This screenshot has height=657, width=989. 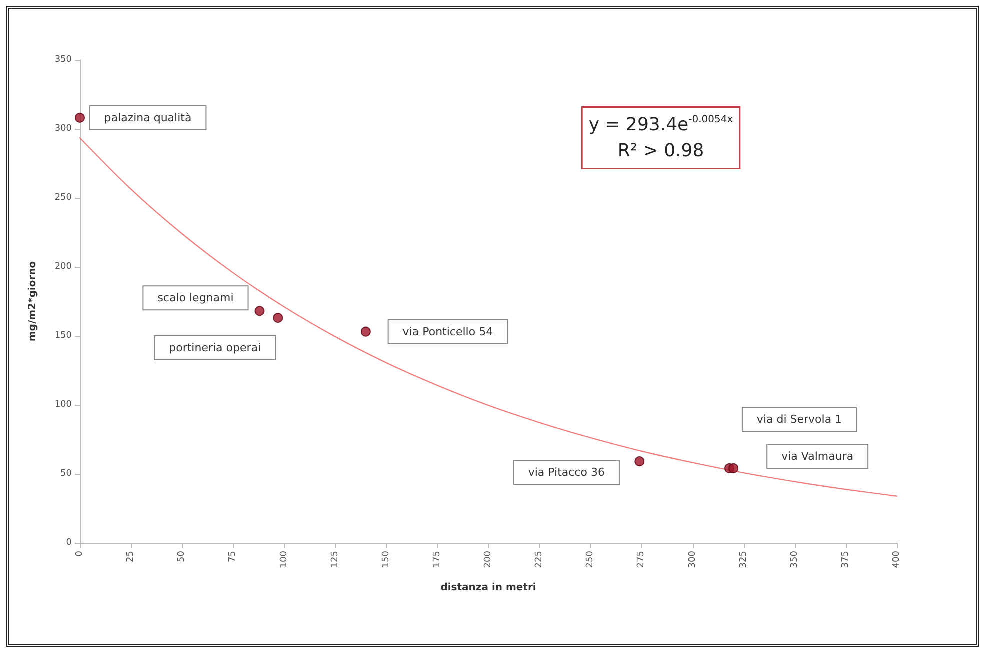 What do you see at coordinates (63, 405) in the screenshot?
I see `y-tick-label: 100` at bounding box center [63, 405].